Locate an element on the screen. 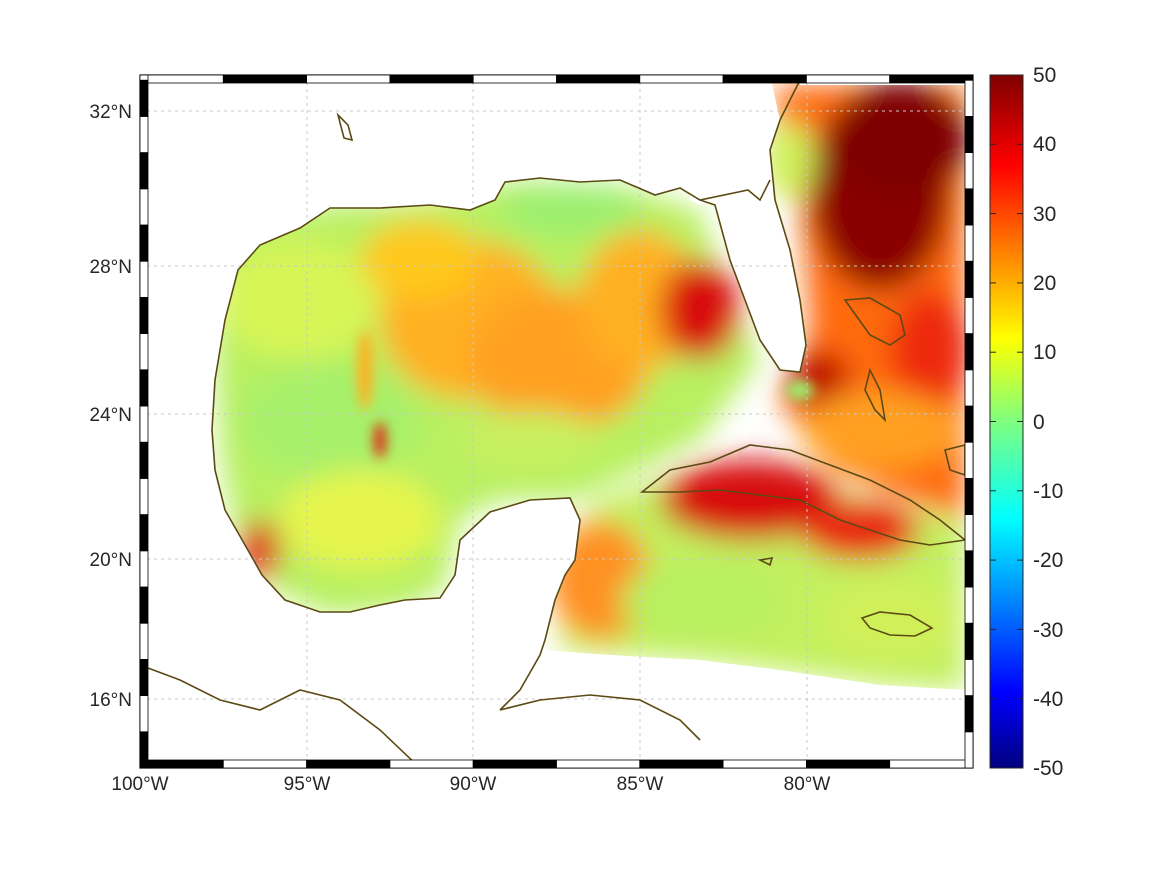 The width and height of the screenshot is (1167, 875). coast-jamaica is located at coordinates (897, 624).